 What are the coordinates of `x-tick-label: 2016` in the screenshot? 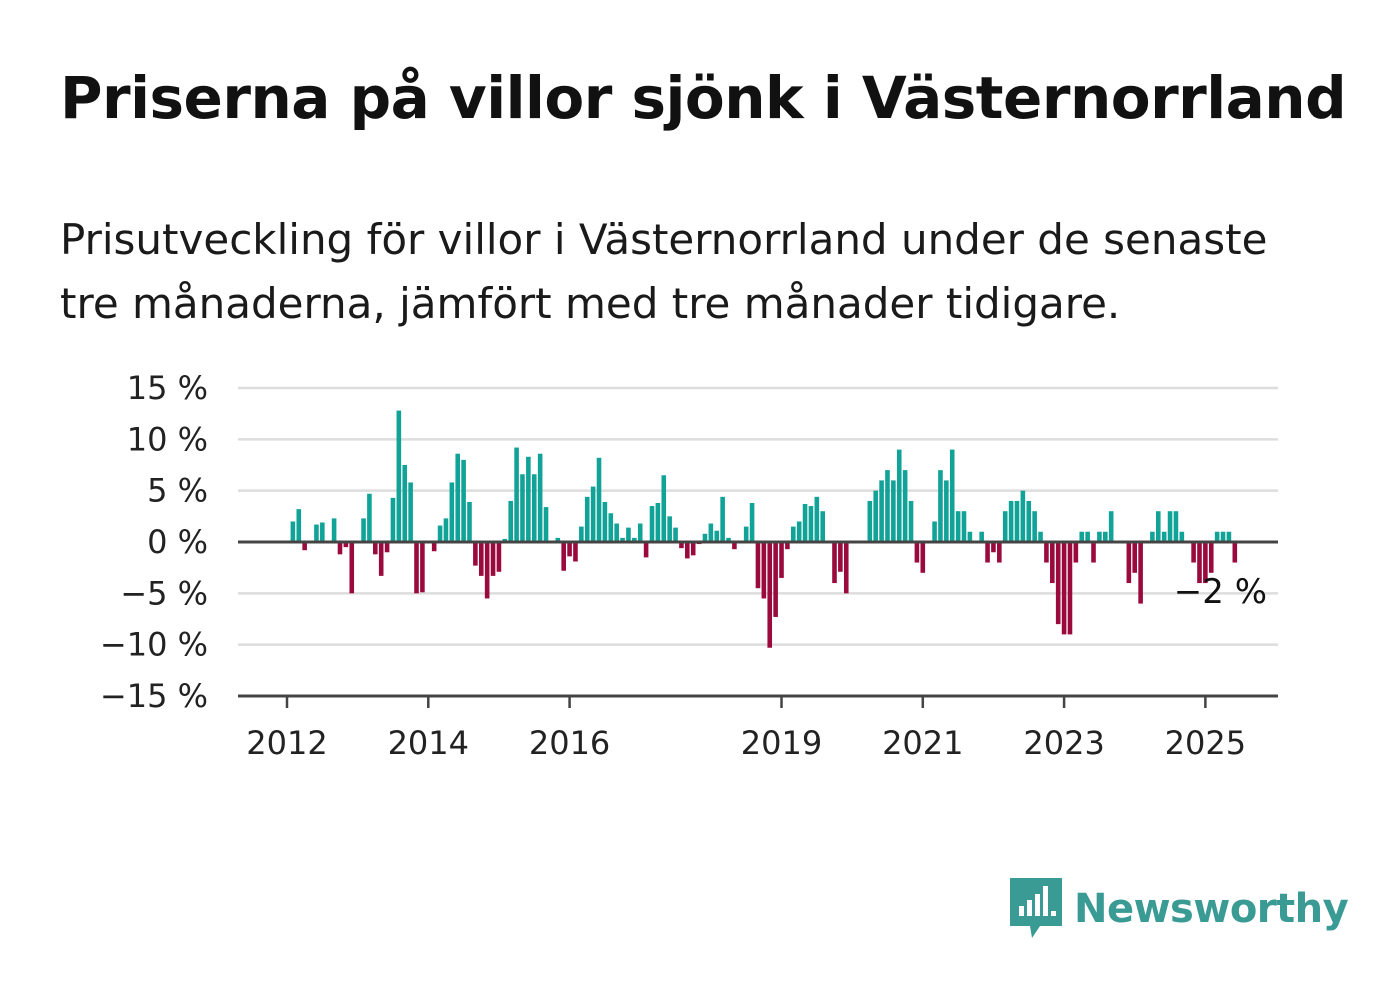 It's located at (569, 743).